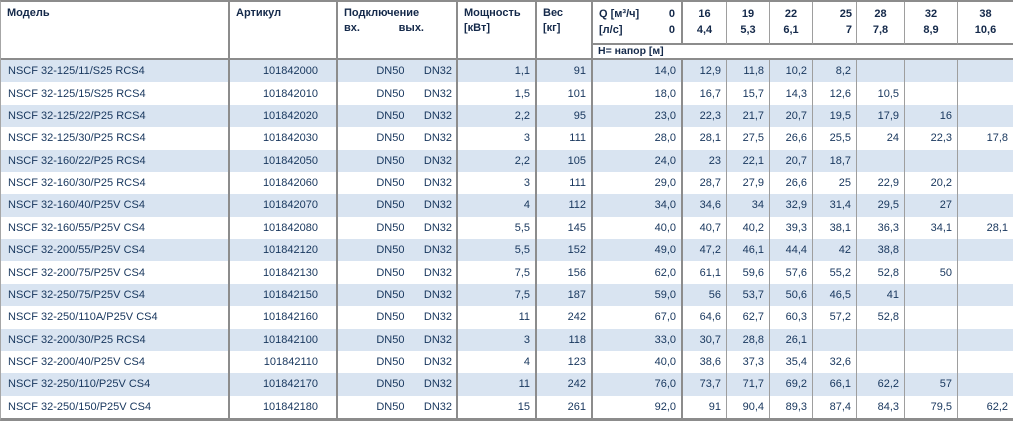 The image size is (1013, 424). What do you see at coordinates (985, 14) in the screenshot?
I see `flow-m3h: 38` at bounding box center [985, 14].